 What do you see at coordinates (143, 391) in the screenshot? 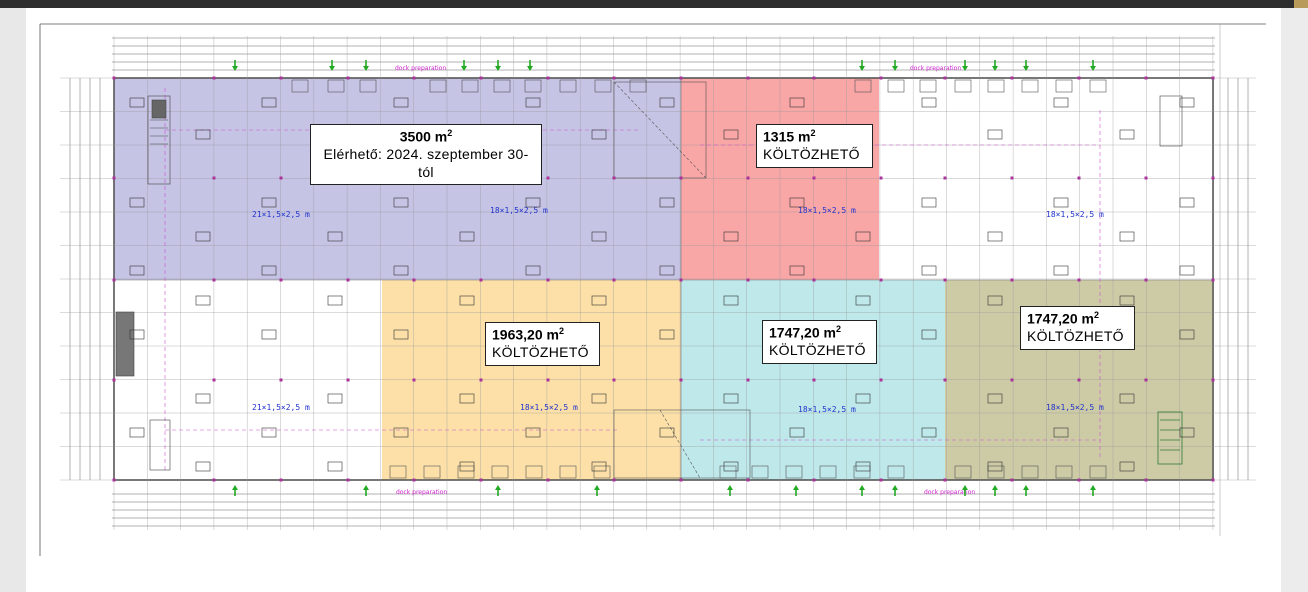
I see `core-left` at bounding box center [143, 391].